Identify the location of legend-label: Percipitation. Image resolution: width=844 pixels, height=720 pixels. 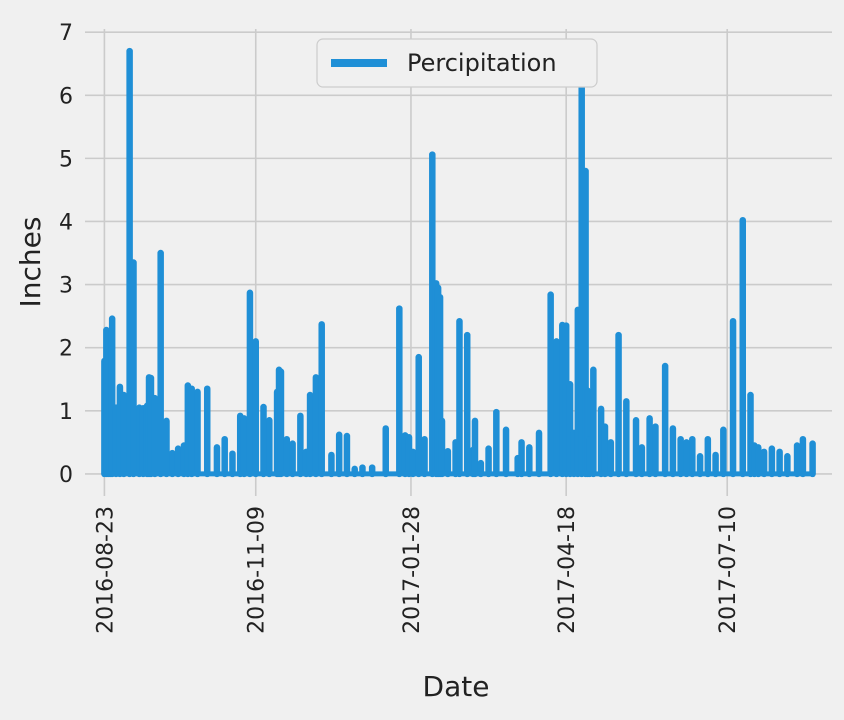
(482, 63).